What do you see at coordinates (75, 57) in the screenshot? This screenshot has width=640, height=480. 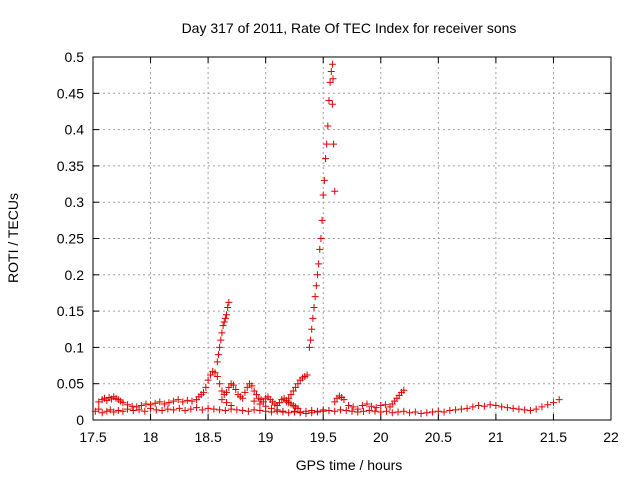 I see `y-tick-label: 0.5` at bounding box center [75, 57].